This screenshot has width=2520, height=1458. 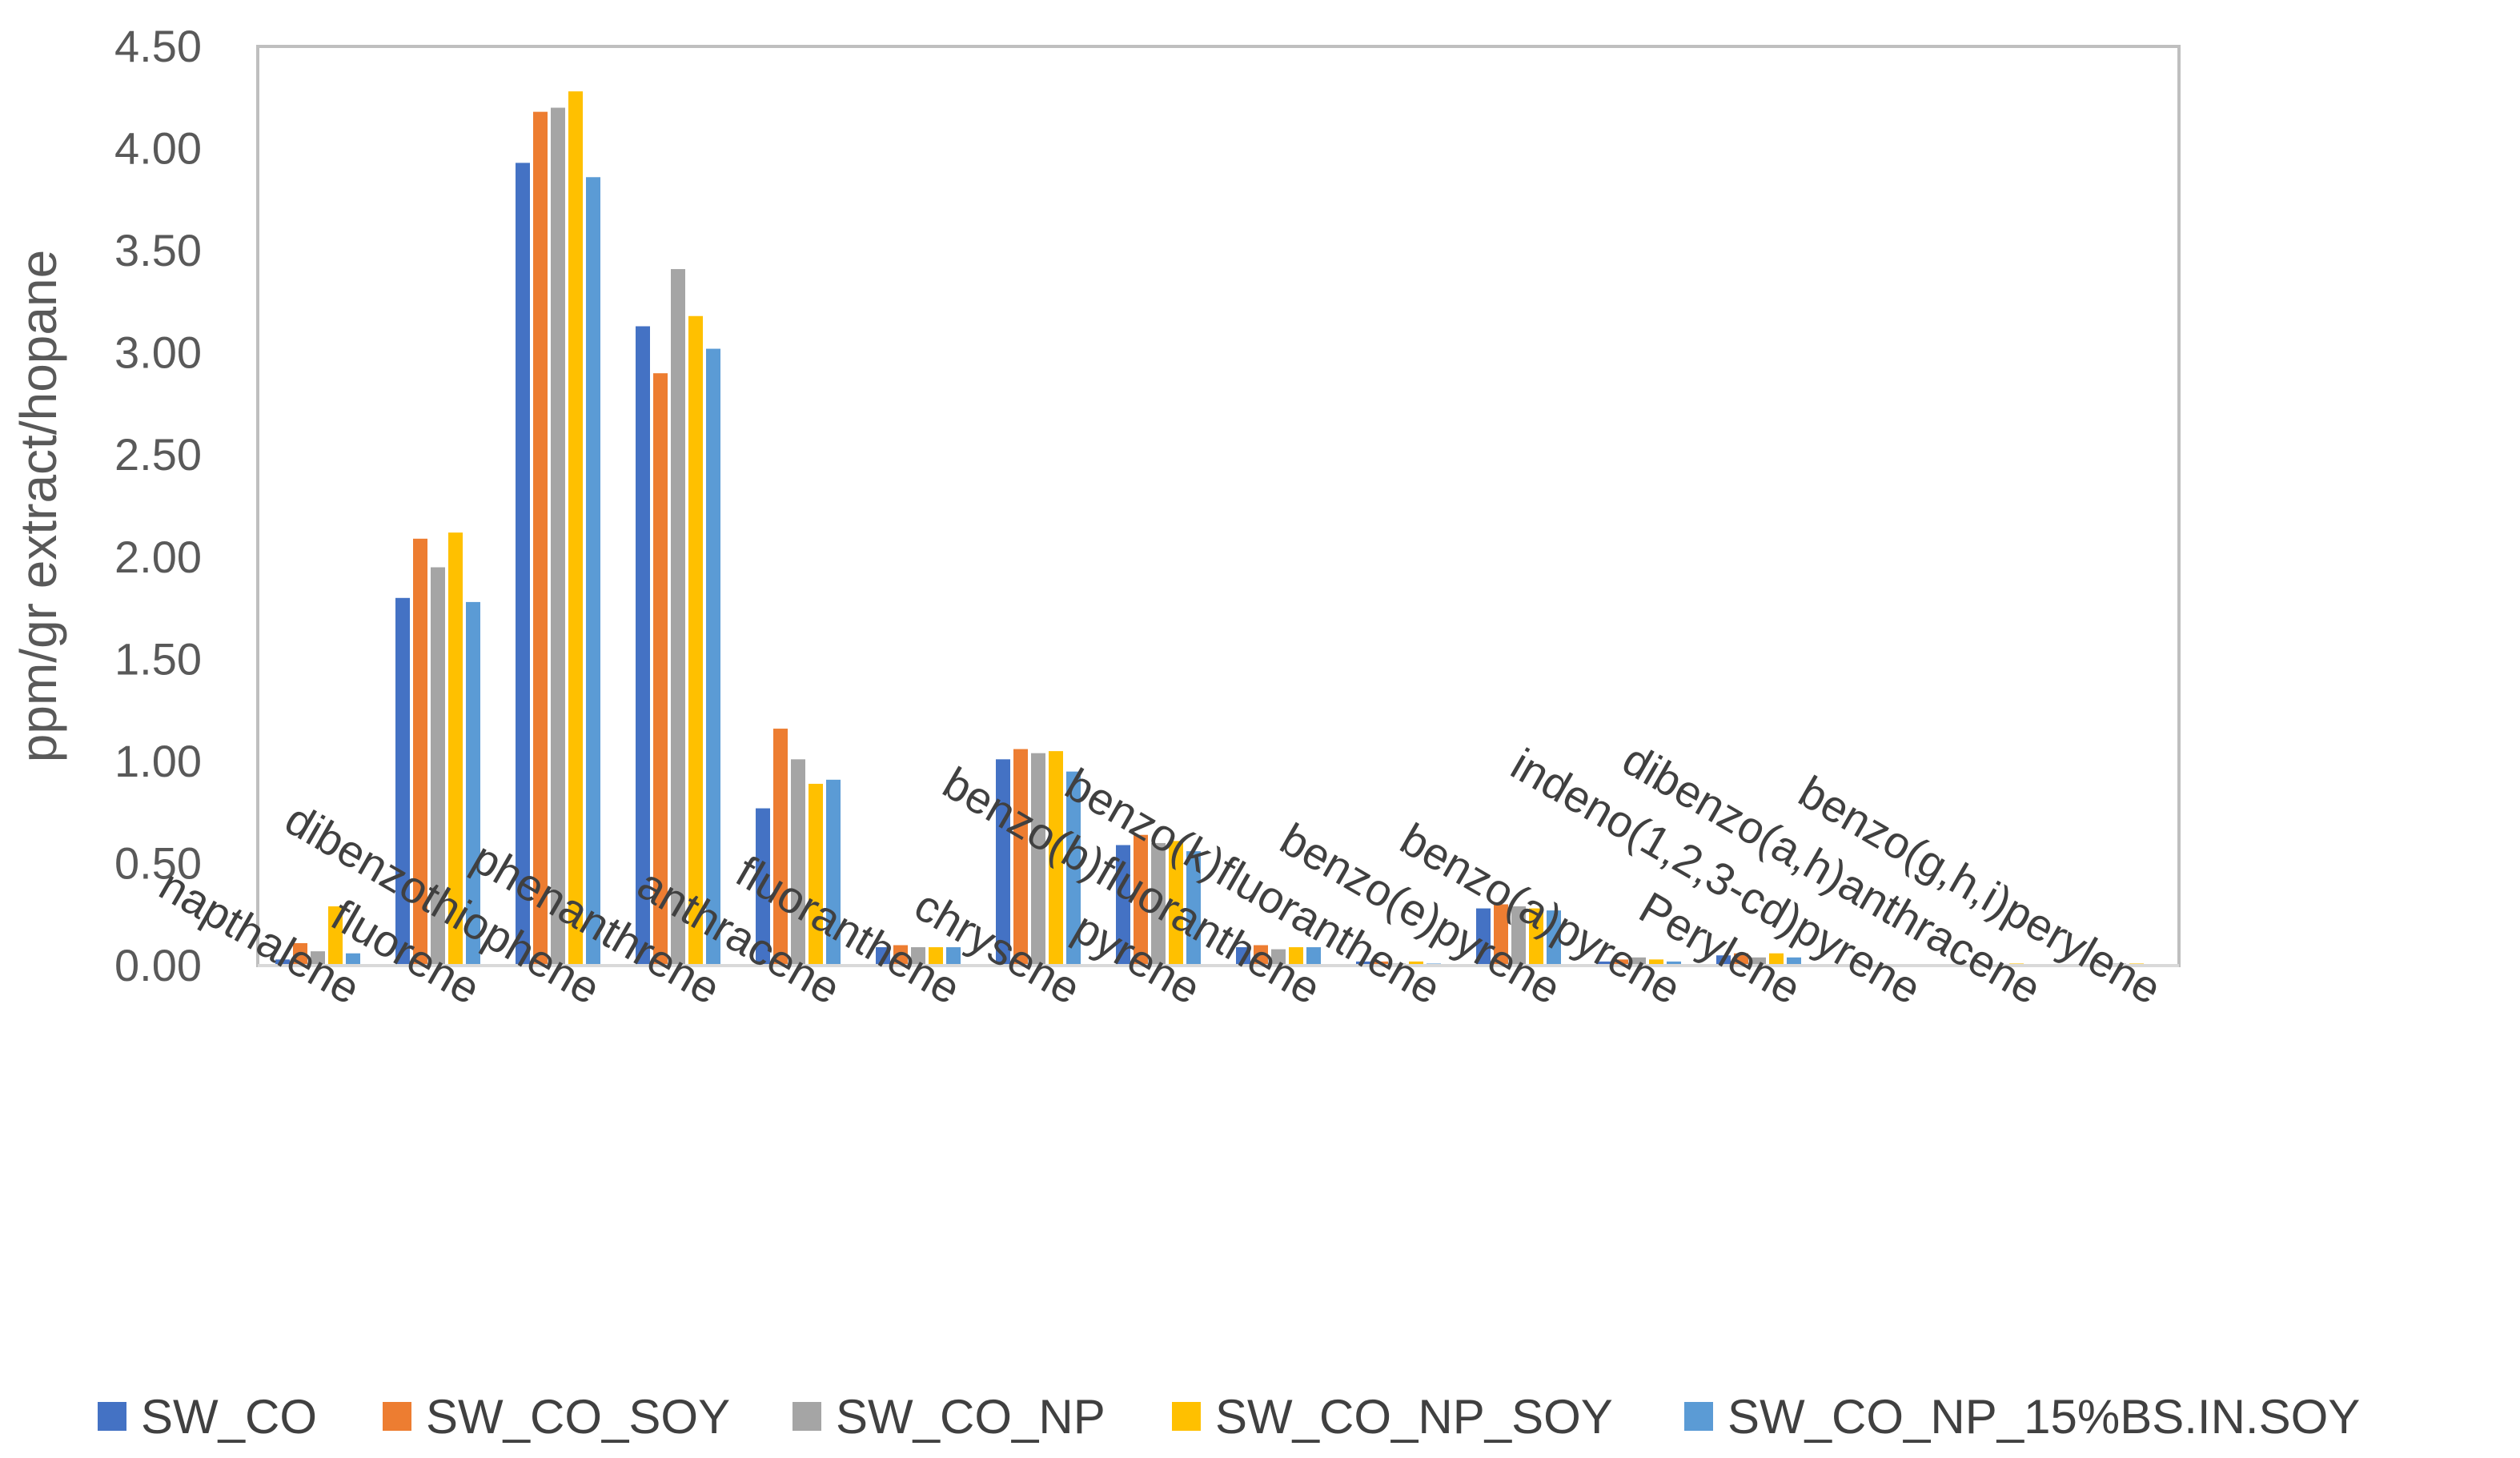 What do you see at coordinates (1414, 1417) in the screenshot?
I see `legend-label: SW_CO_NP_SOY` at bounding box center [1414, 1417].